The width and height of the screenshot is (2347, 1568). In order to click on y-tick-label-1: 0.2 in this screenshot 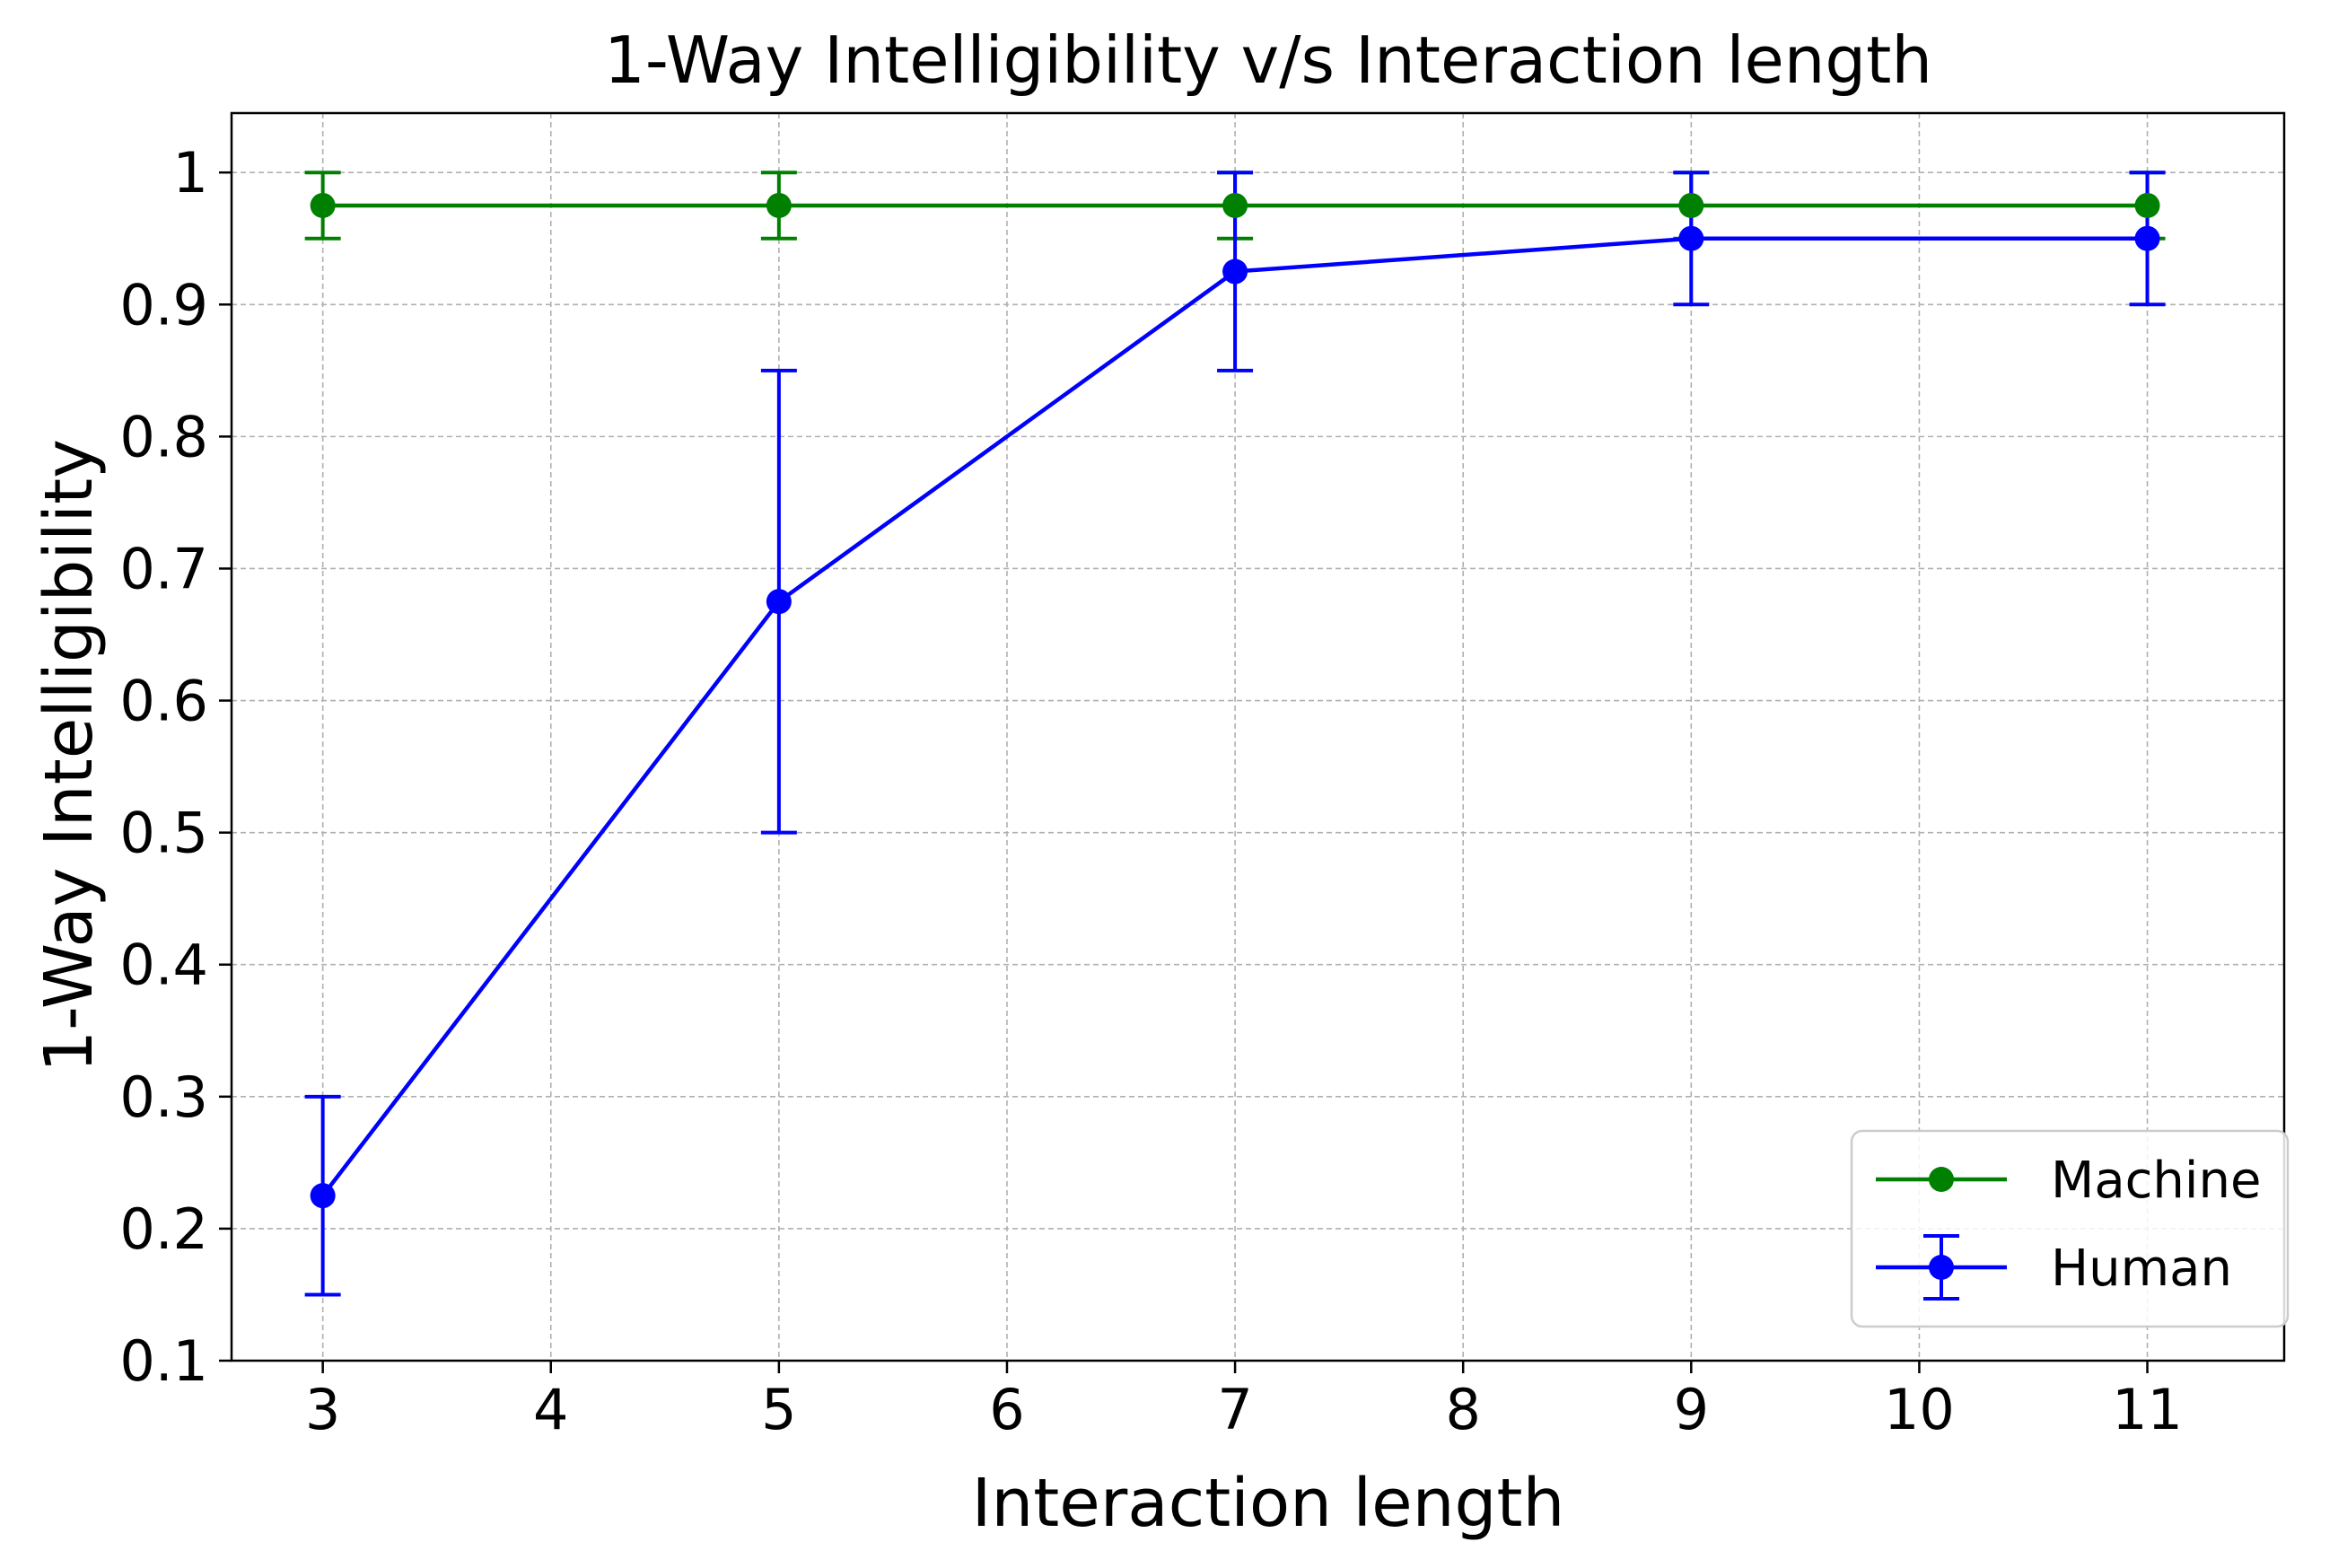, I will do `click(163, 1229)`.